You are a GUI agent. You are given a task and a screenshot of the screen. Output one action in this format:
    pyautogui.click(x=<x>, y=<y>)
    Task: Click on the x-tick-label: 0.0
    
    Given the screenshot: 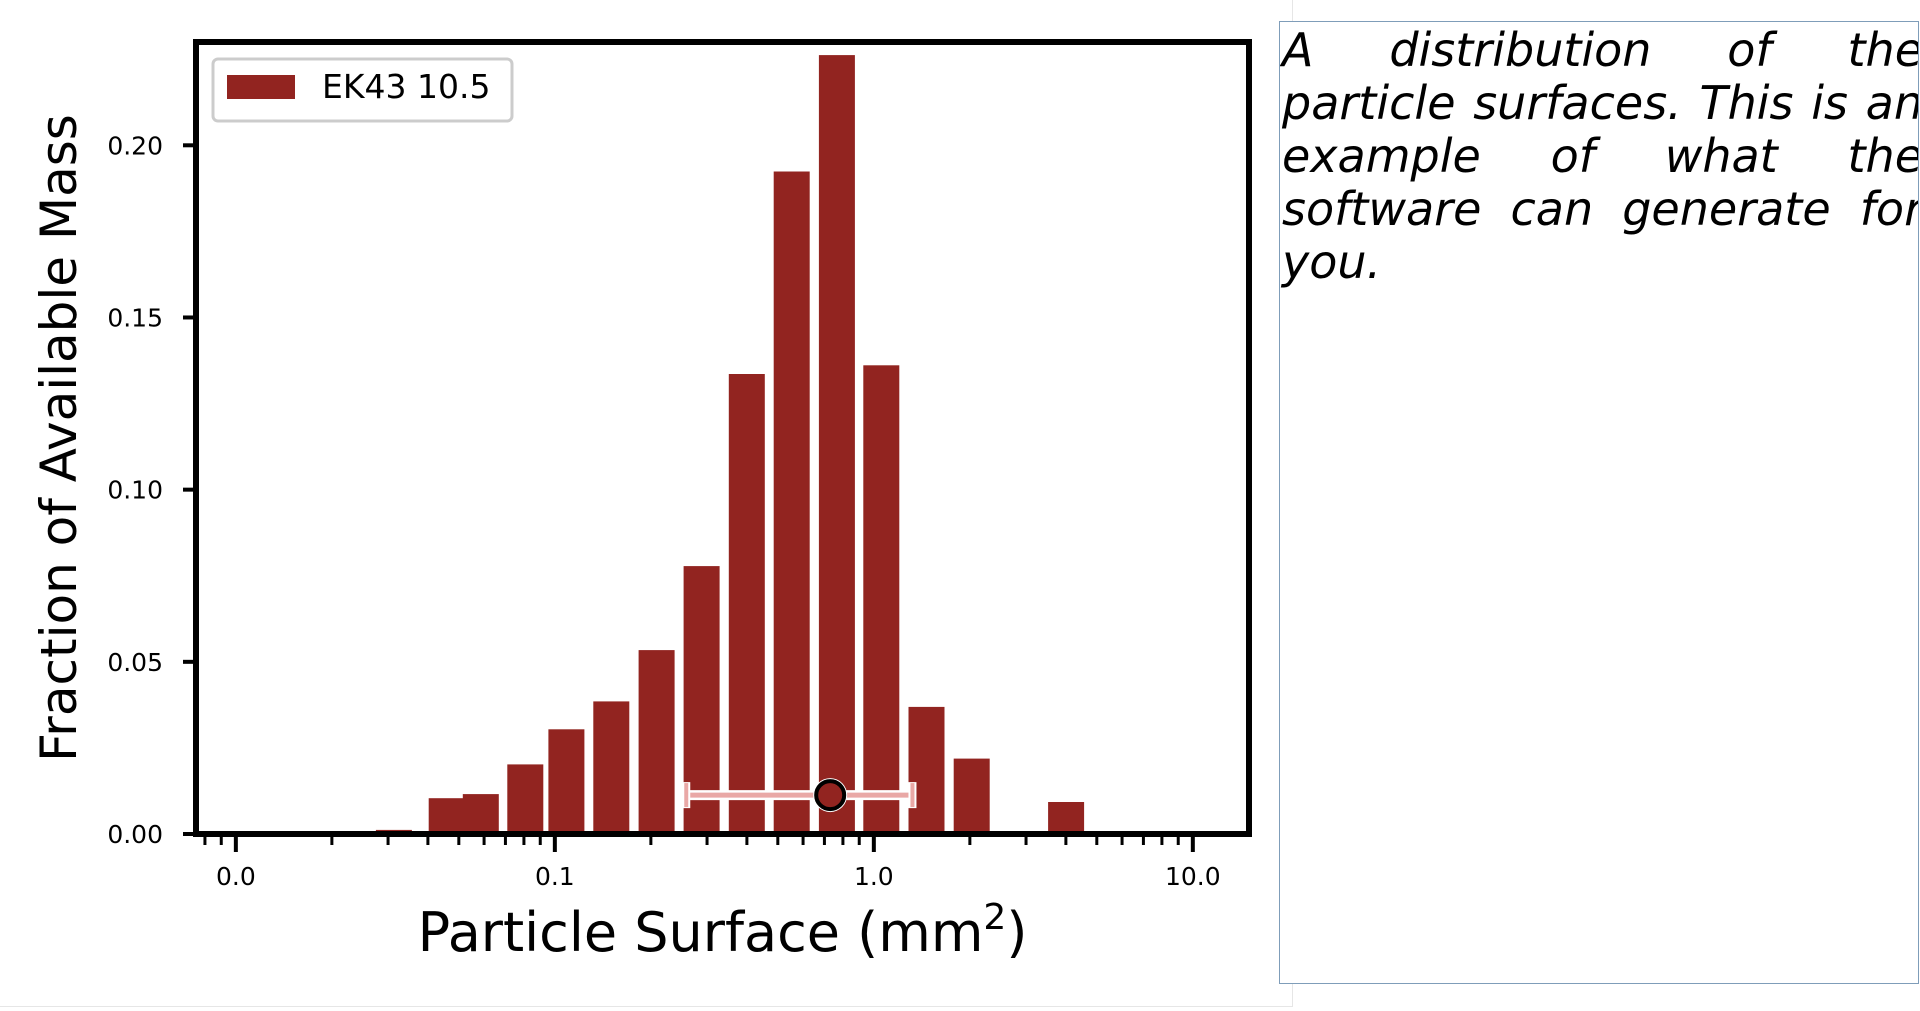 What is the action you would take?
    pyautogui.click(x=236, y=876)
    